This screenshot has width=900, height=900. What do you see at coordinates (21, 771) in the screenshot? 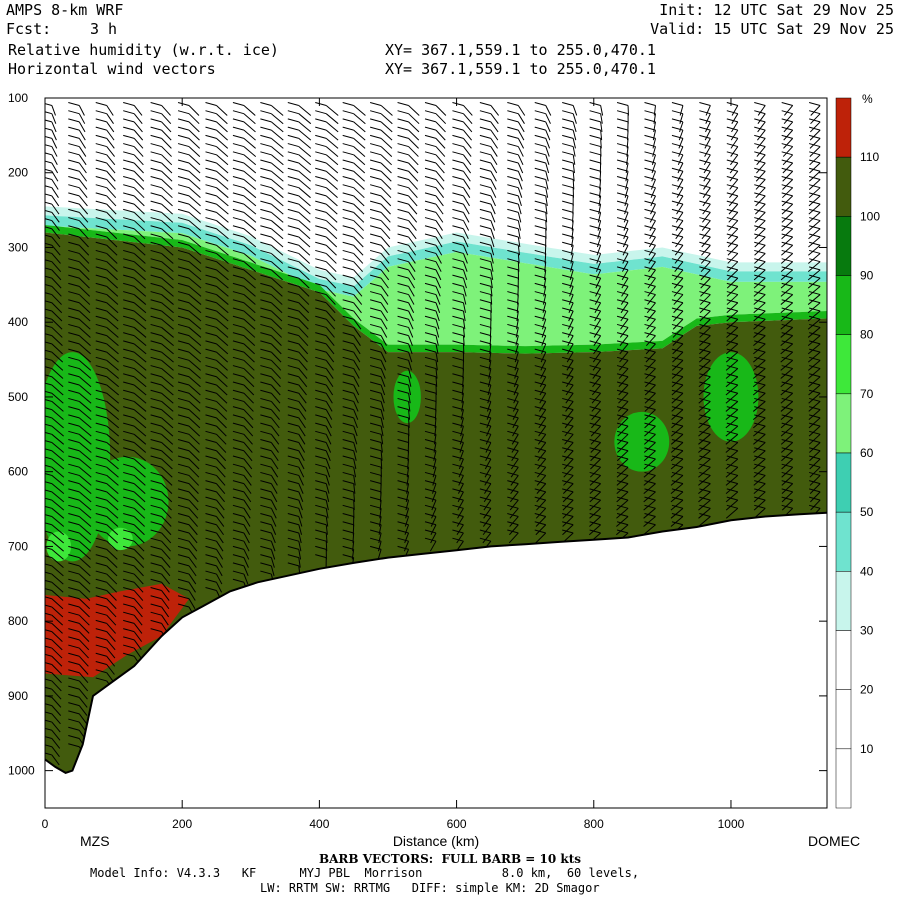
I see `y-tick-label: 1000` at bounding box center [21, 771].